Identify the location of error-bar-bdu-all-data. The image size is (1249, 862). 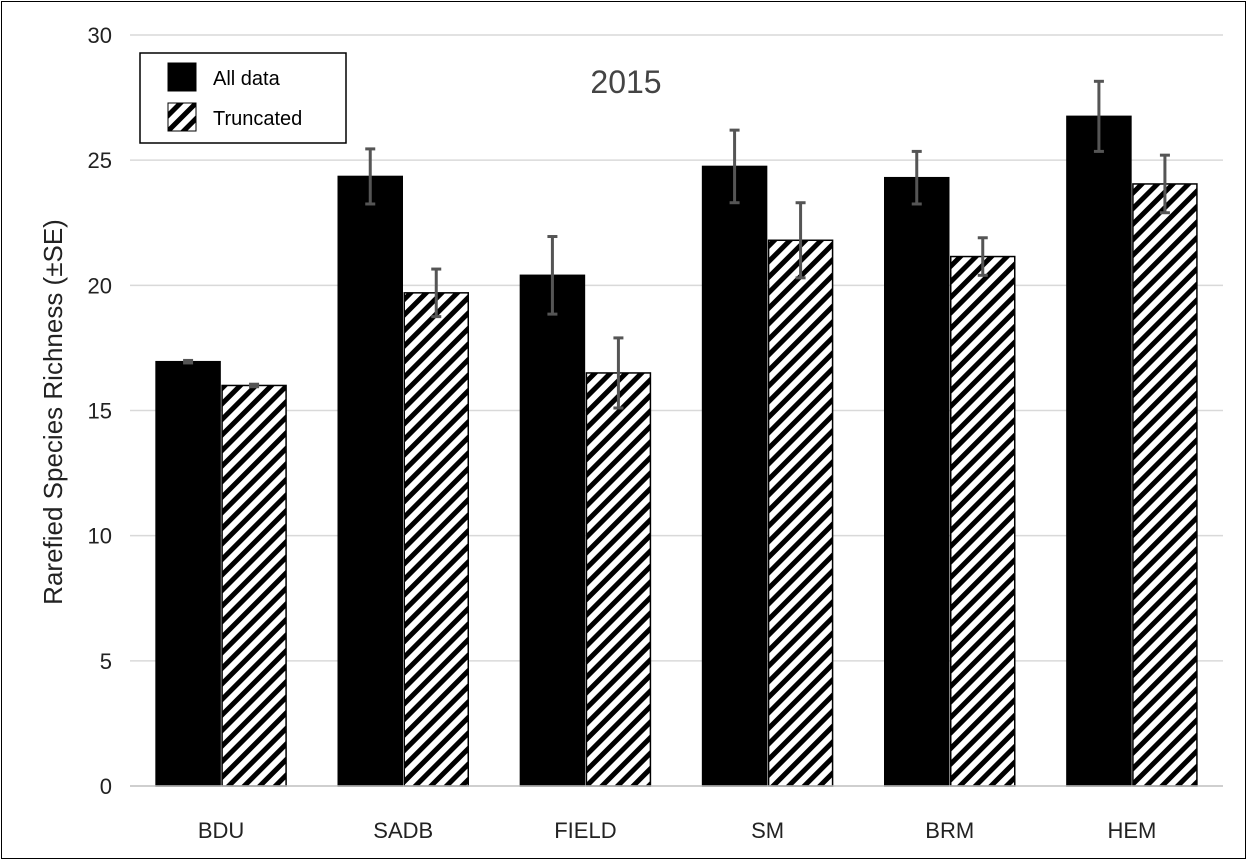
(188, 361).